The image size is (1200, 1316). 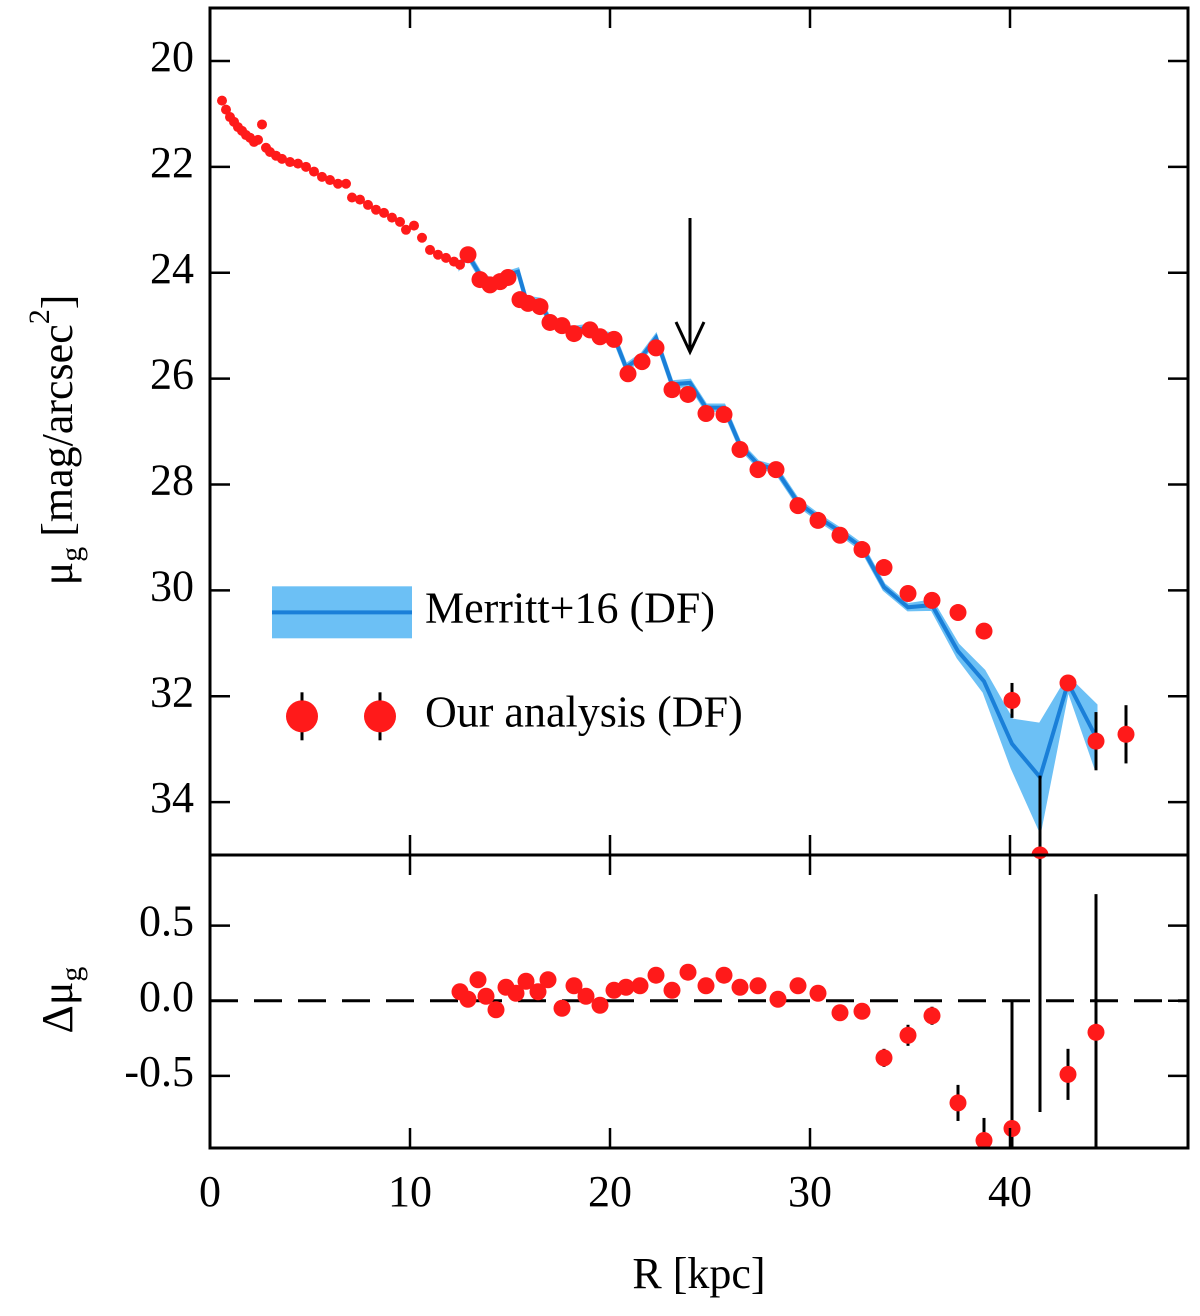 What do you see at coordinates (610, 1191) in the screenshot?
I see `x-tick-label: 20` at bounding box center [610, 1191].